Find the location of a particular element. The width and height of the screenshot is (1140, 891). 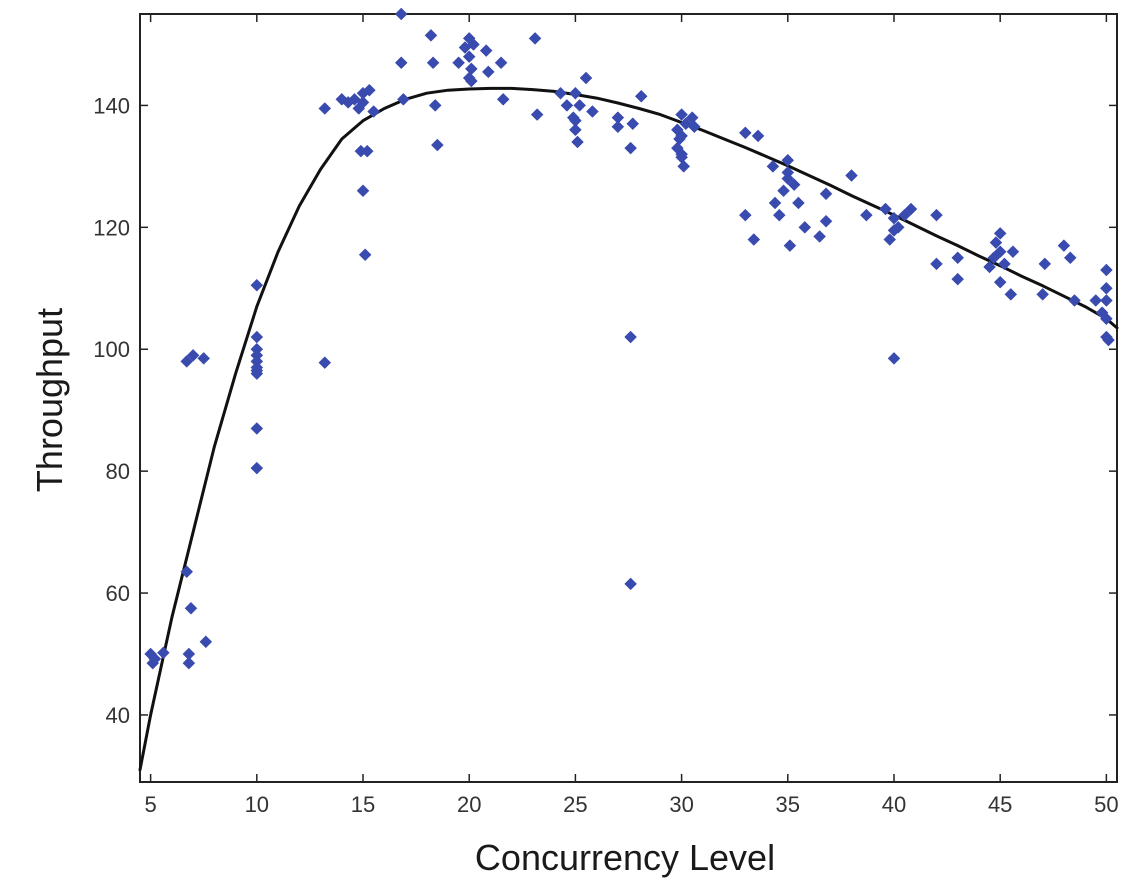

x-tick-label: 10 is located at coordinates (257, 804).